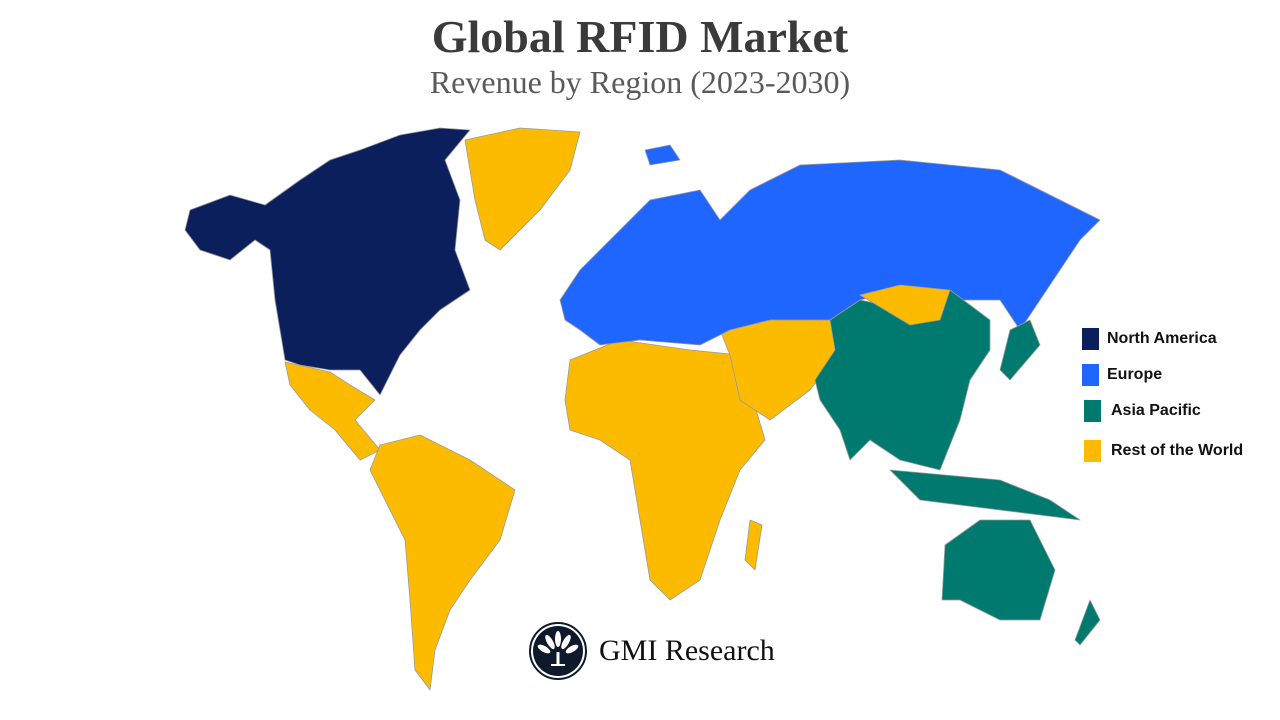 Image resolution: width=1280 pixels, height=720 pixels. What do you see at coordinates (522, 189) in the screenshot?
I see `region-greenland` at bounding box center [522, 189].